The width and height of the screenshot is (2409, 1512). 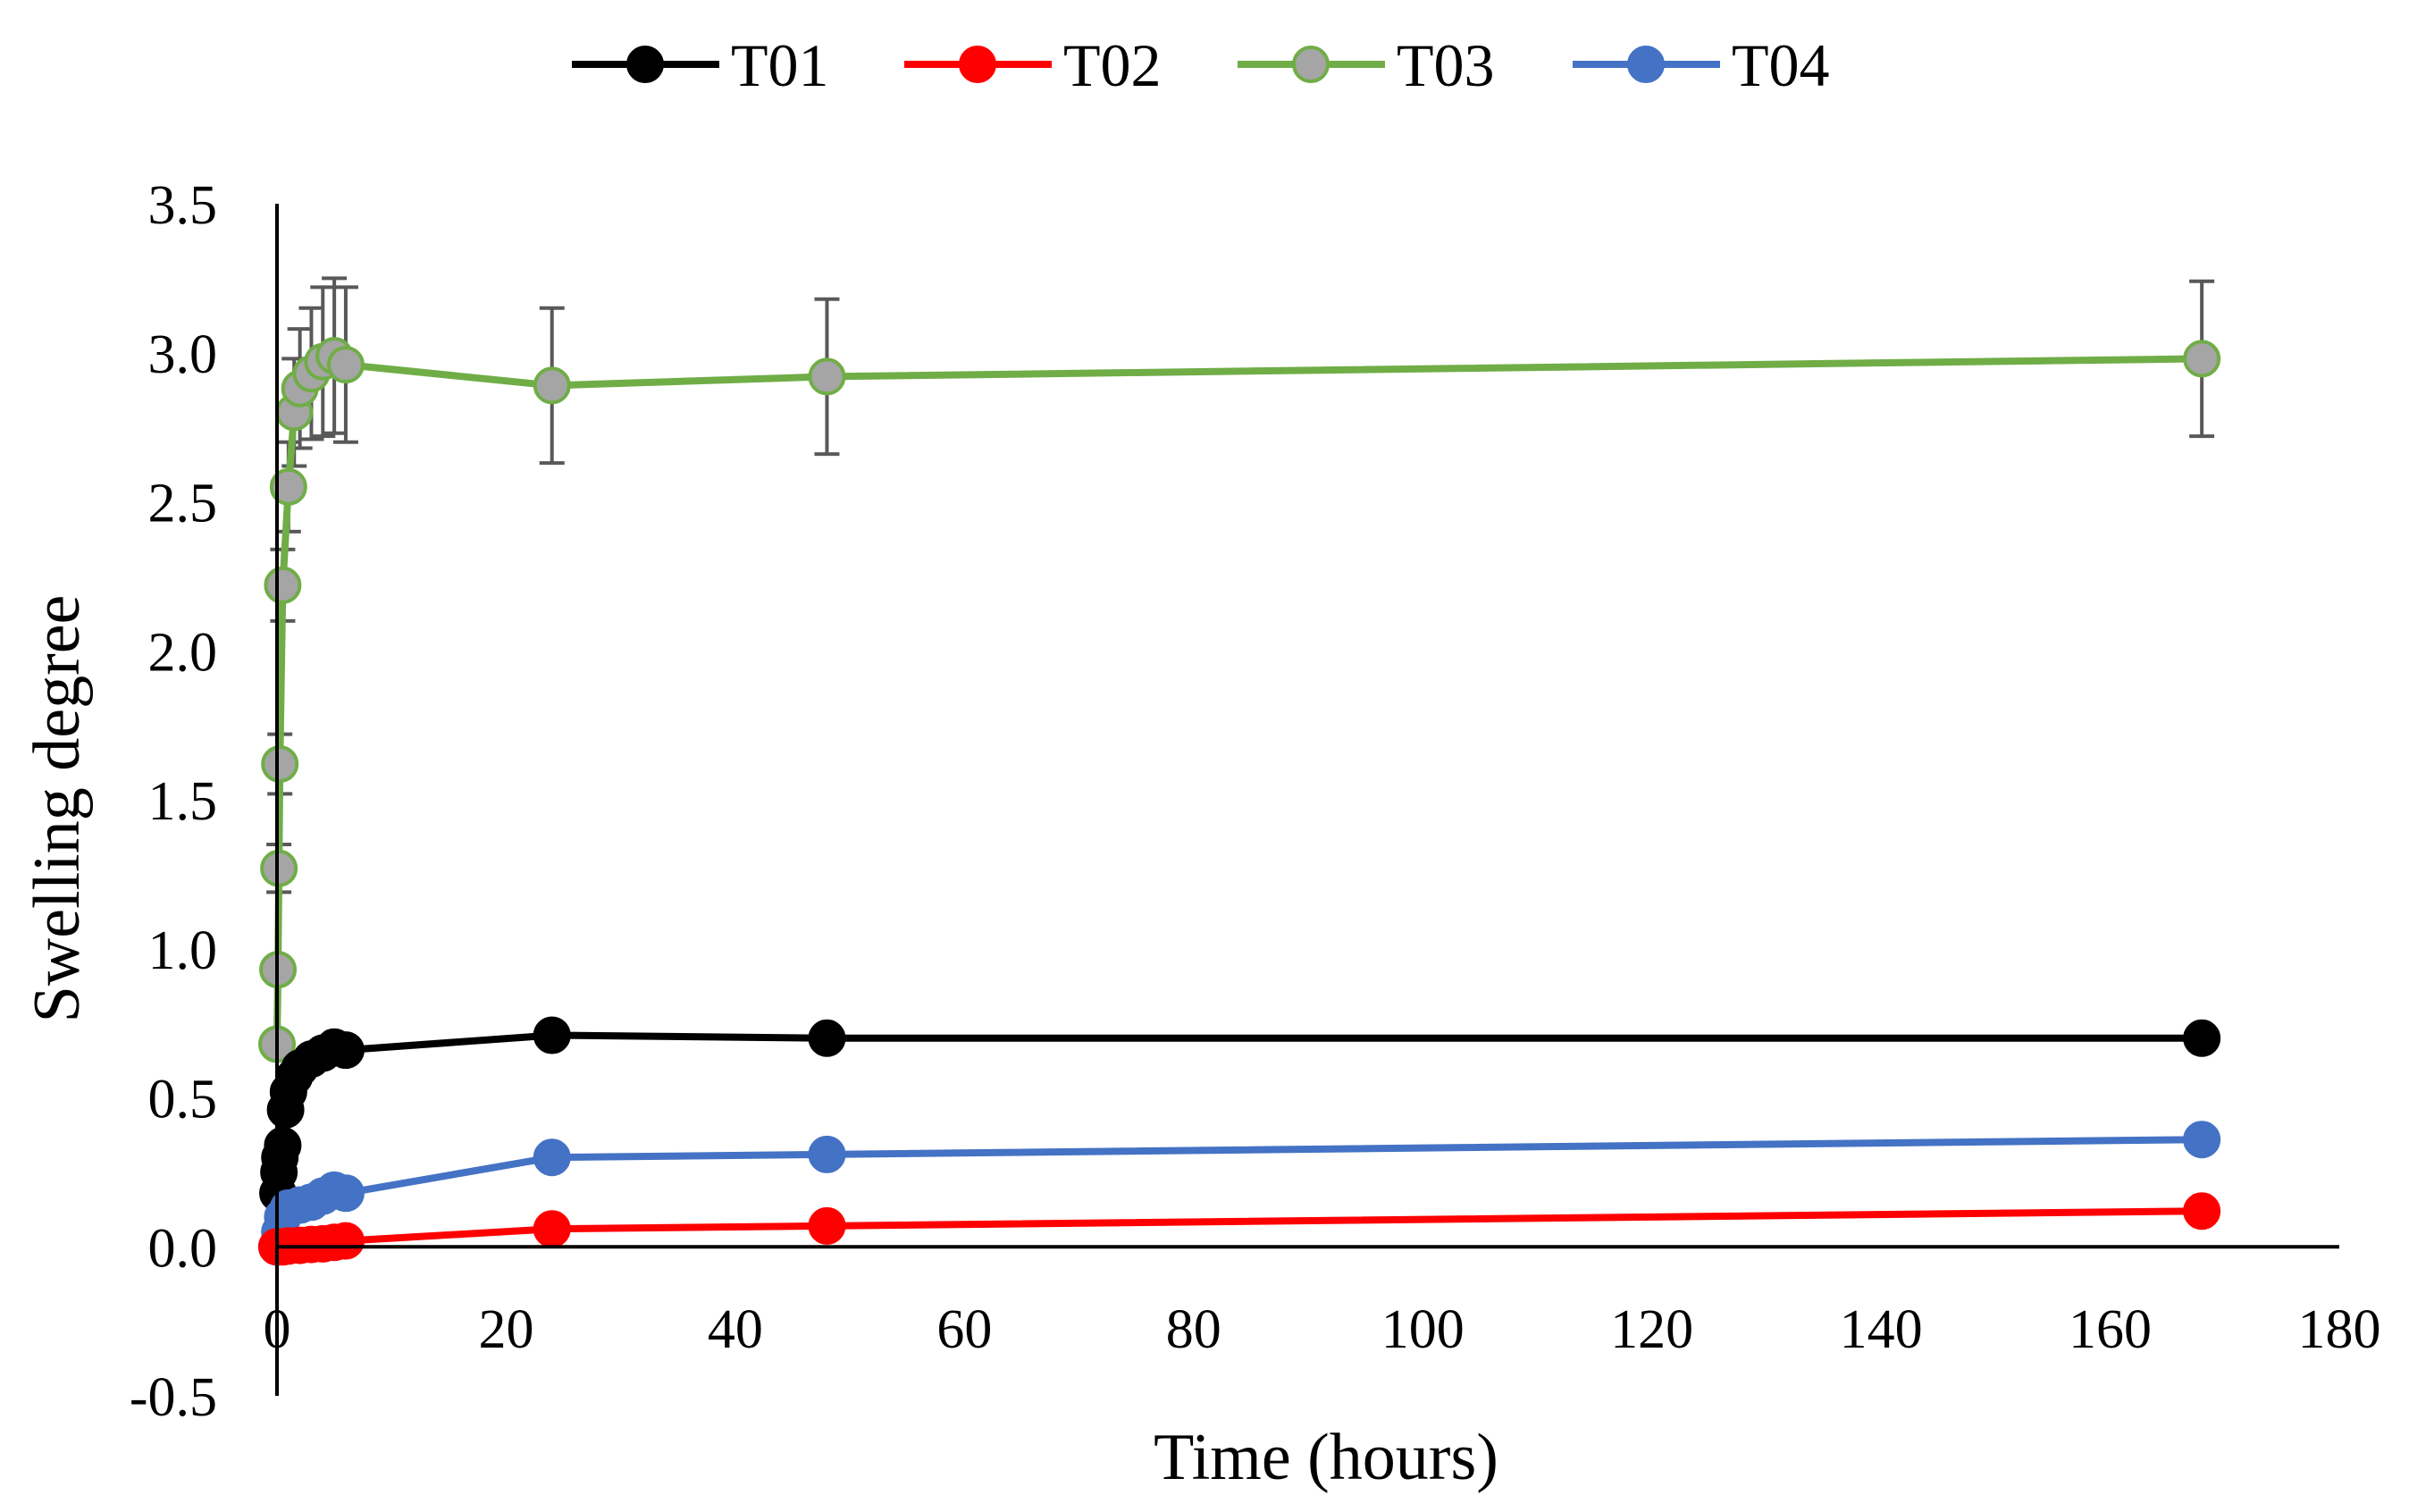 What do you see at coordinates (1201, 65) in the screenshot?
I see `legend: T01 T02 T03 T04` at bounding box center [1201, 65].